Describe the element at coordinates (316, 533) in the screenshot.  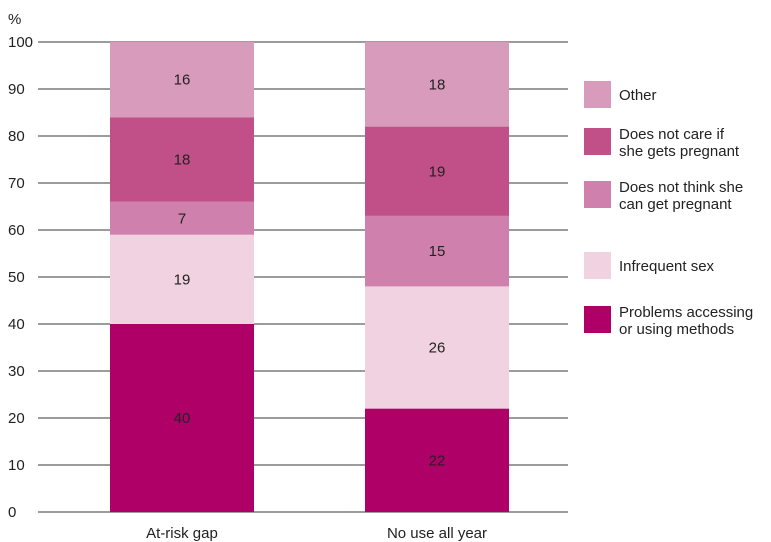
I see `x-axis-ticks: At-risk gap No use all year` at that location.